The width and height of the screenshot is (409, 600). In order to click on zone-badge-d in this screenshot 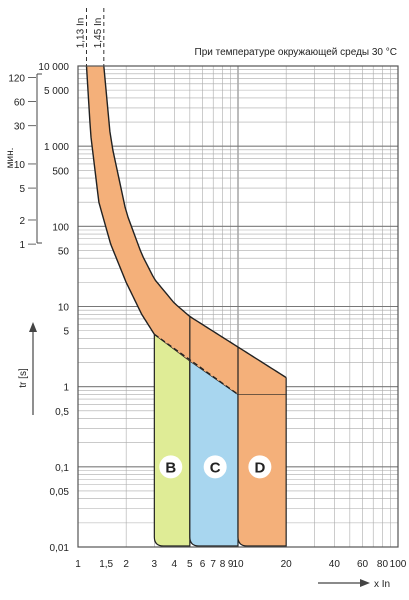, I will do `click(260, 467)`.